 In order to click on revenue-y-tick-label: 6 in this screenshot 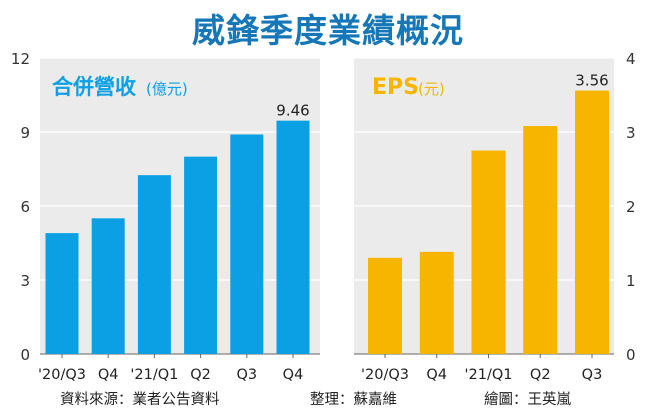, I will do `click(25, 207)`.